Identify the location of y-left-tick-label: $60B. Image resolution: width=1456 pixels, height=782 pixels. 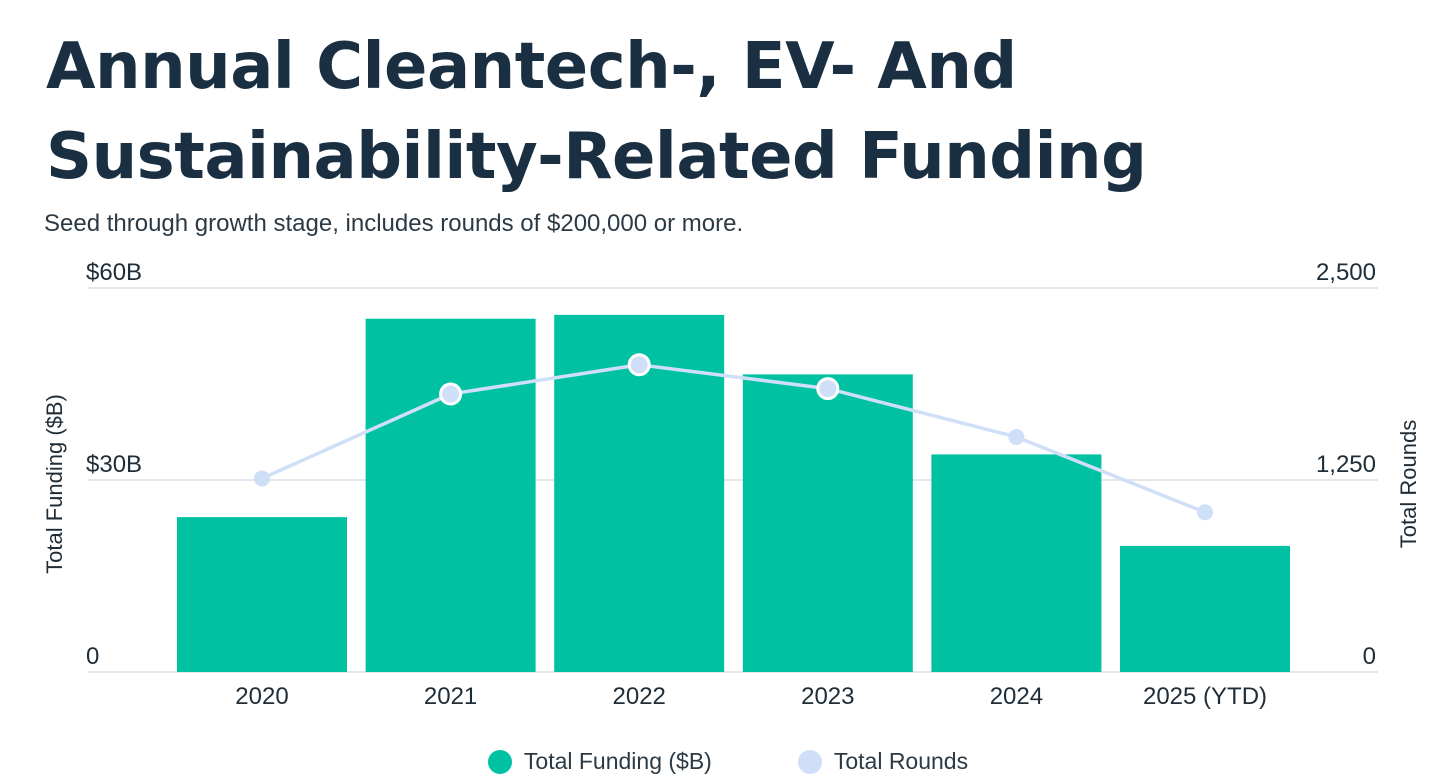
(114, 272).